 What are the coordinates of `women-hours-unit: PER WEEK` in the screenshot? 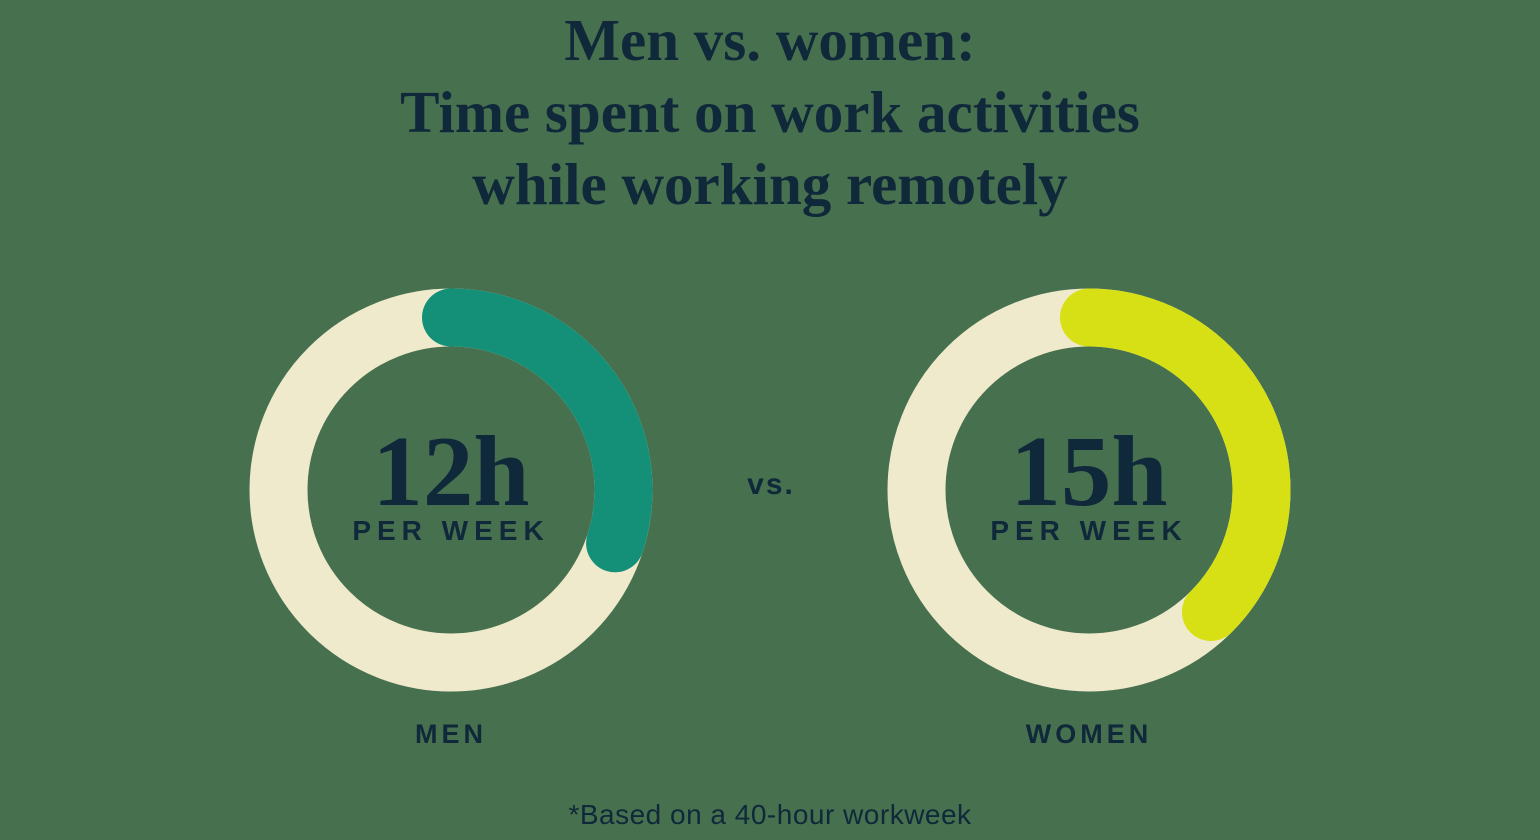 It's located at (1089, 530).